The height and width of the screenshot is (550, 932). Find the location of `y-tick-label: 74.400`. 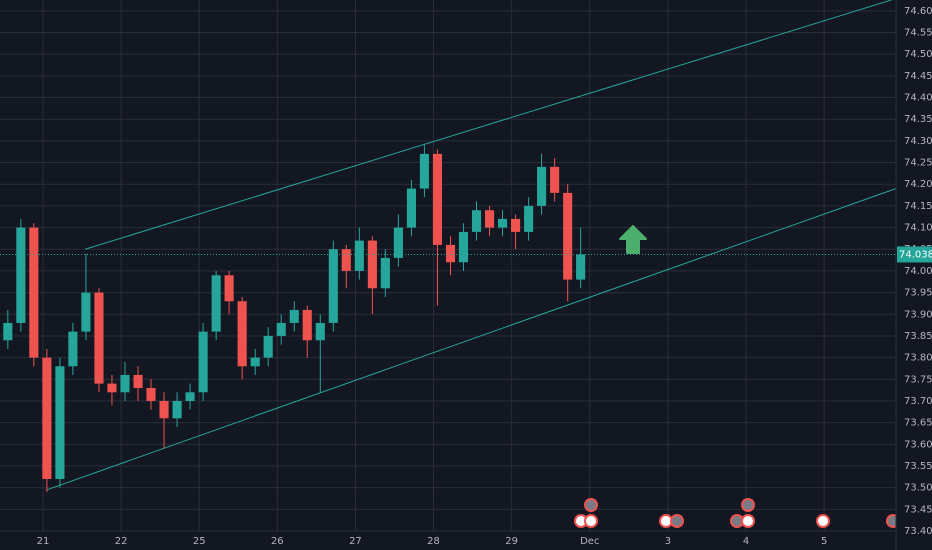

y-tick-label: 74.400 is located at coordinates (918, 98).